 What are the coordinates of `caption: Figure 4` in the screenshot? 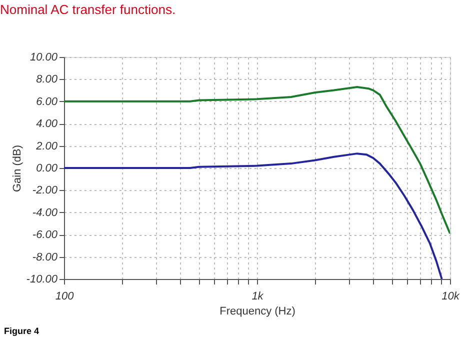 It's located at (22, 331).